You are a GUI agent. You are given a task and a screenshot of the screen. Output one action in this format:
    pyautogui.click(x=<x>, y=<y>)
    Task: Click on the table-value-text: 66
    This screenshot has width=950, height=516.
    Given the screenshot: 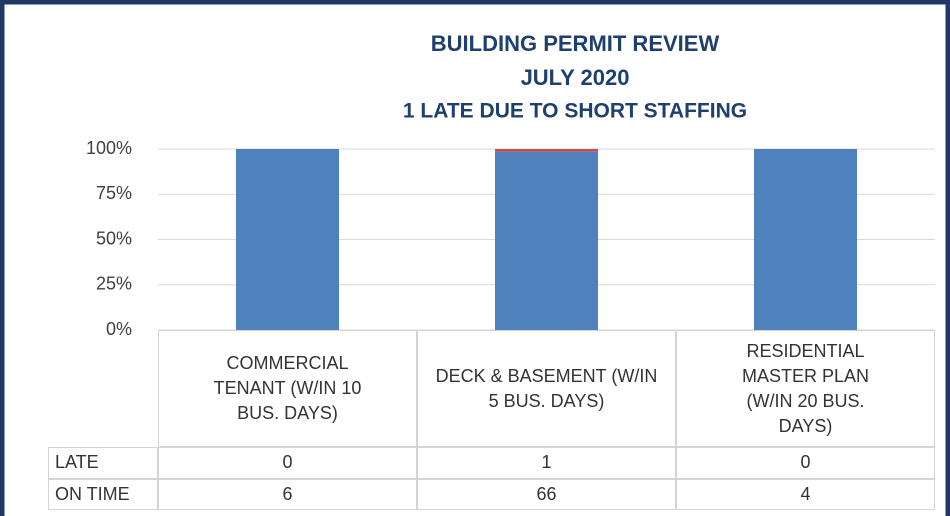 What is the action you would take?
    pyautogui.click(x=546, y=493)
    